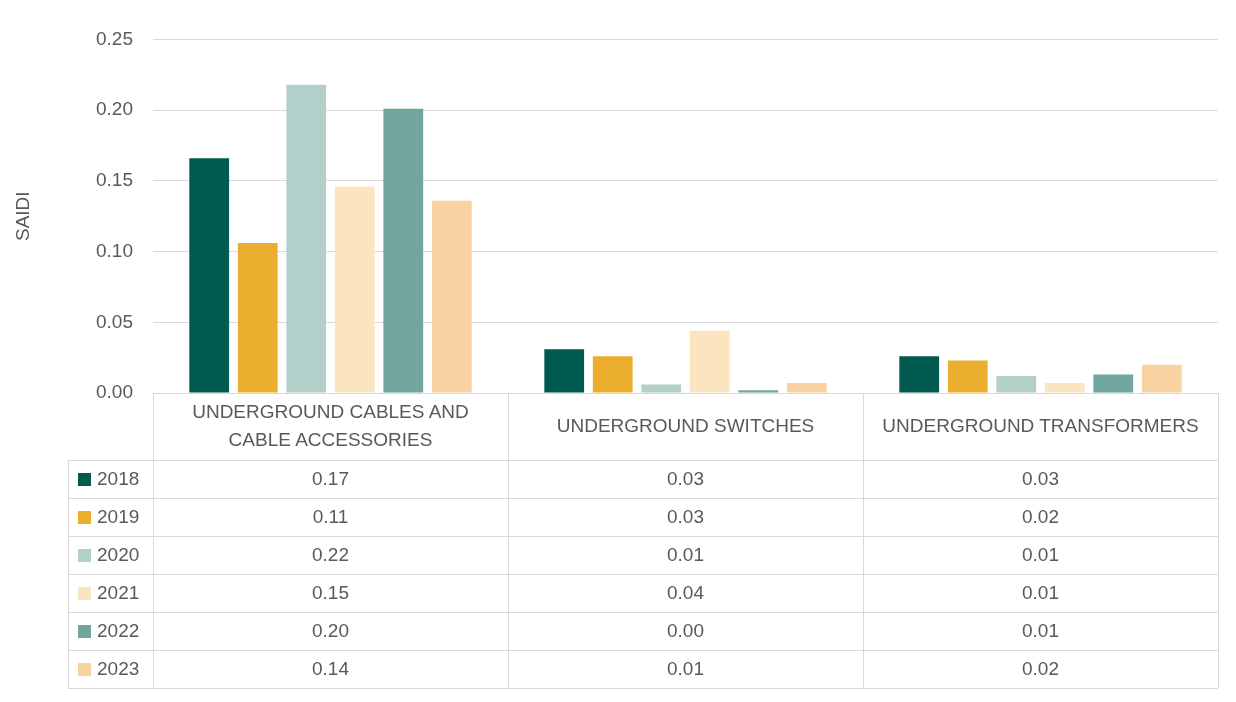  What do you see at coordinates (685, 631) in the screenshot?
I see `data-label: 0.00` at bounding box center [685, 631].